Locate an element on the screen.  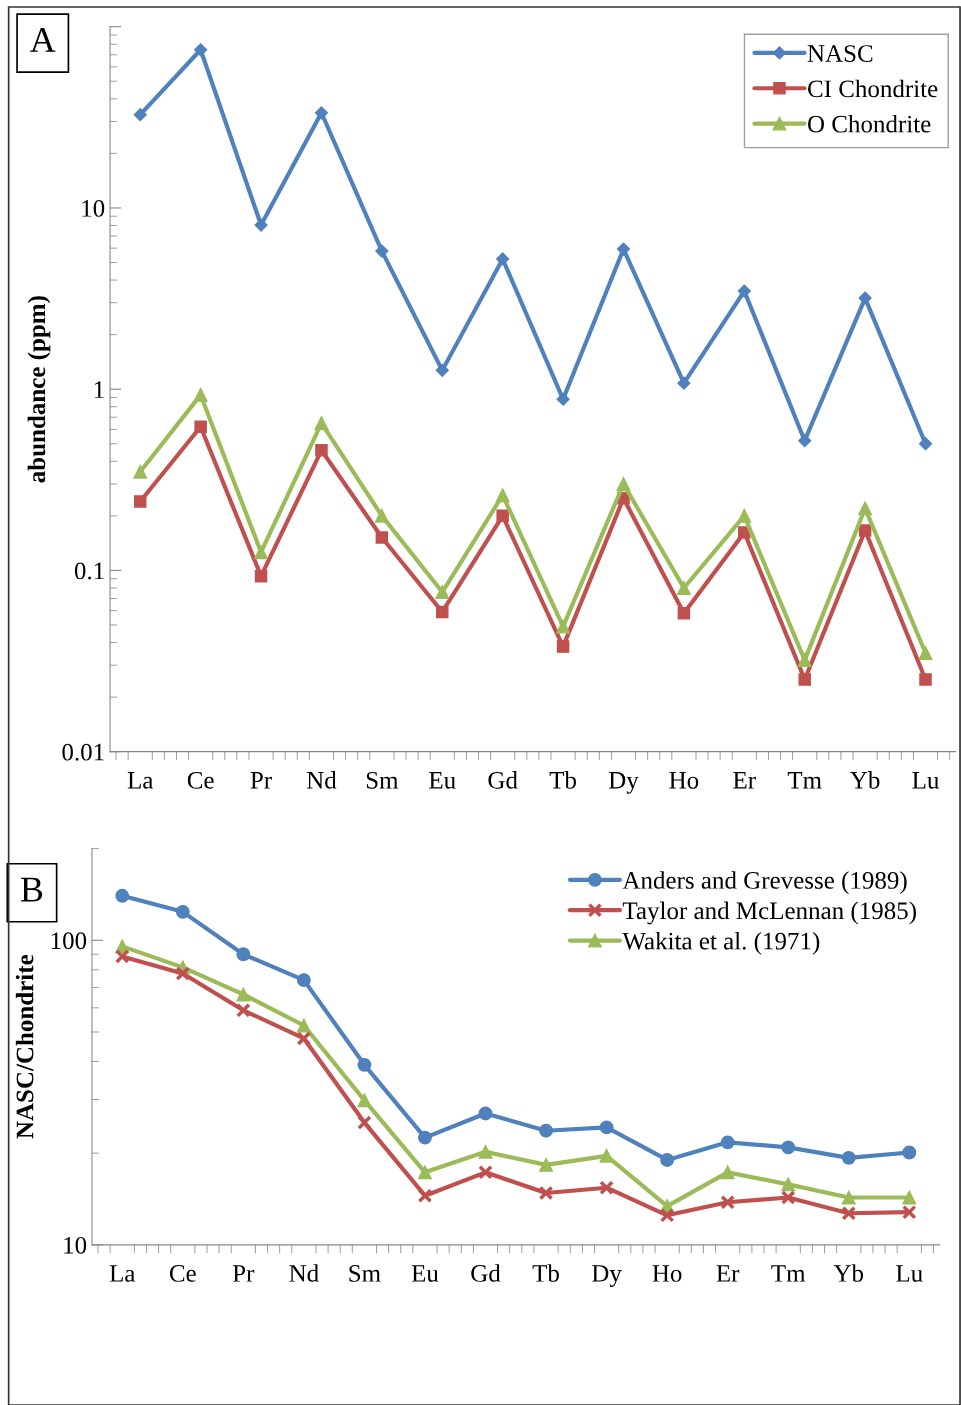
legend-label: Wakita et al. (1971) is located at coordinates (721, 943).